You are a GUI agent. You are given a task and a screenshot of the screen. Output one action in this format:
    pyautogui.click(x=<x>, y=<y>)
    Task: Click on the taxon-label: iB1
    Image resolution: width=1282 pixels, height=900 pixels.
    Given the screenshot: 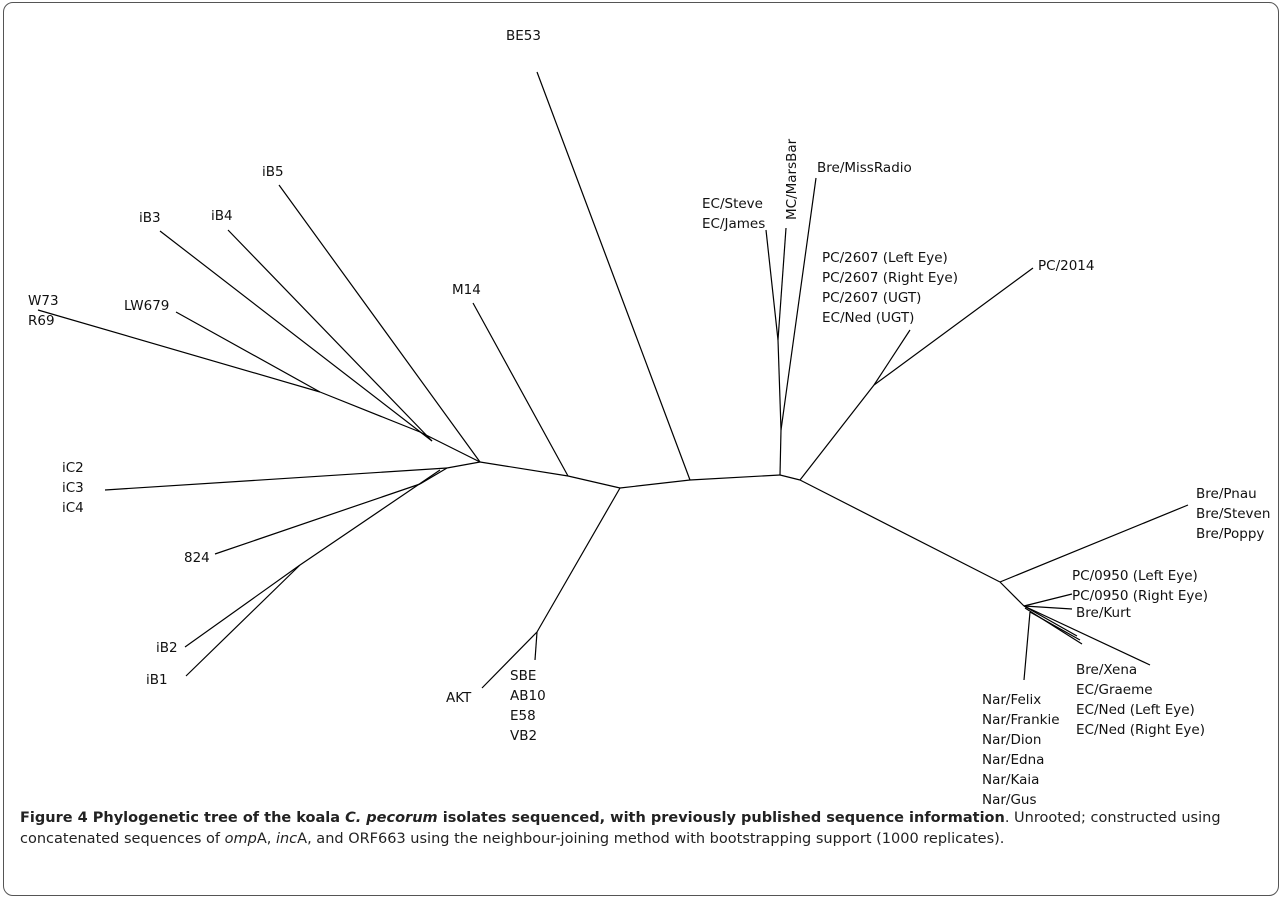 What is the action you would take?
    pyautogui.click(x=157, y=680)
    